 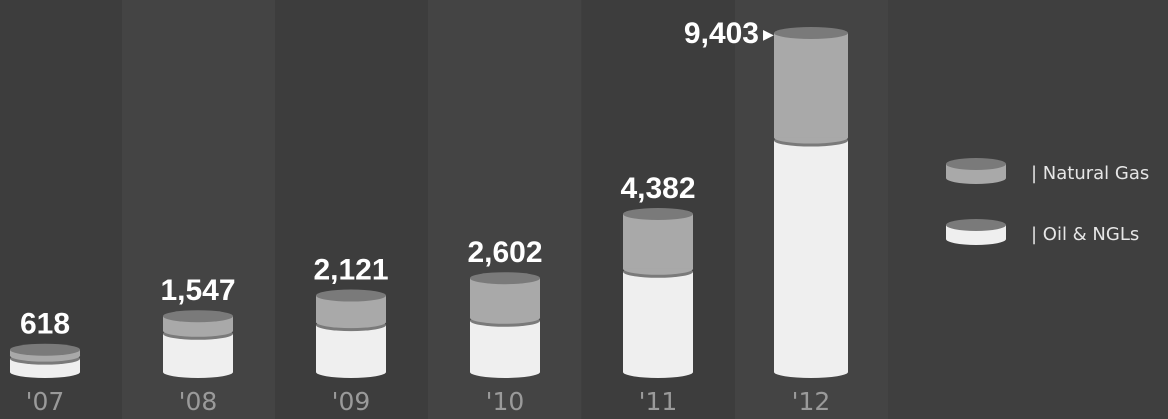 I want to click on data-label: 1,547, so click(x=197, y=290).